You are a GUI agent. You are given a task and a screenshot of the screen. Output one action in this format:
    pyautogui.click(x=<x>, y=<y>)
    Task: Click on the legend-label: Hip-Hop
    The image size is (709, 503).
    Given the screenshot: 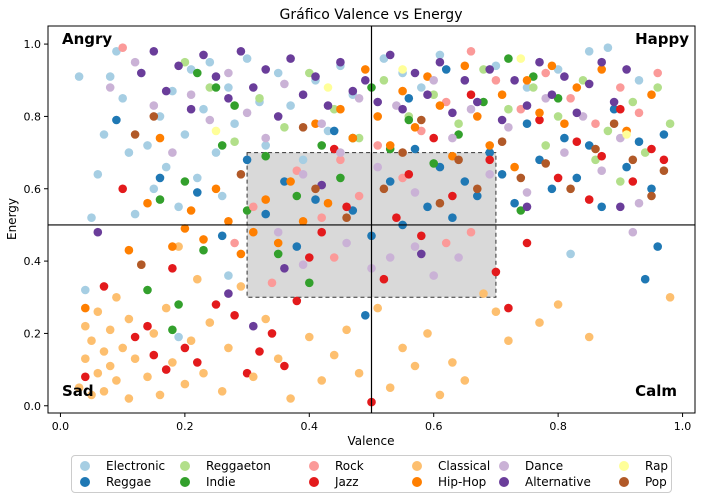 What is the action you would take?
    pyautogui.click(x=462, y=482)
    